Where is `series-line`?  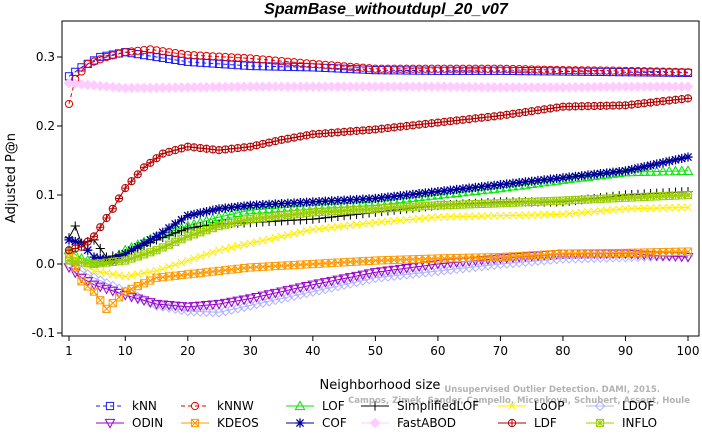 series-line is located at coordinates (378, 284).